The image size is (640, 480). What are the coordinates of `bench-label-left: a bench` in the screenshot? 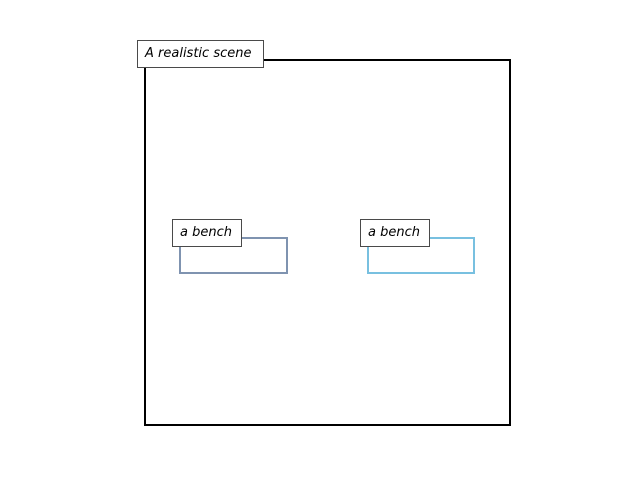 It's located at (207, 233).